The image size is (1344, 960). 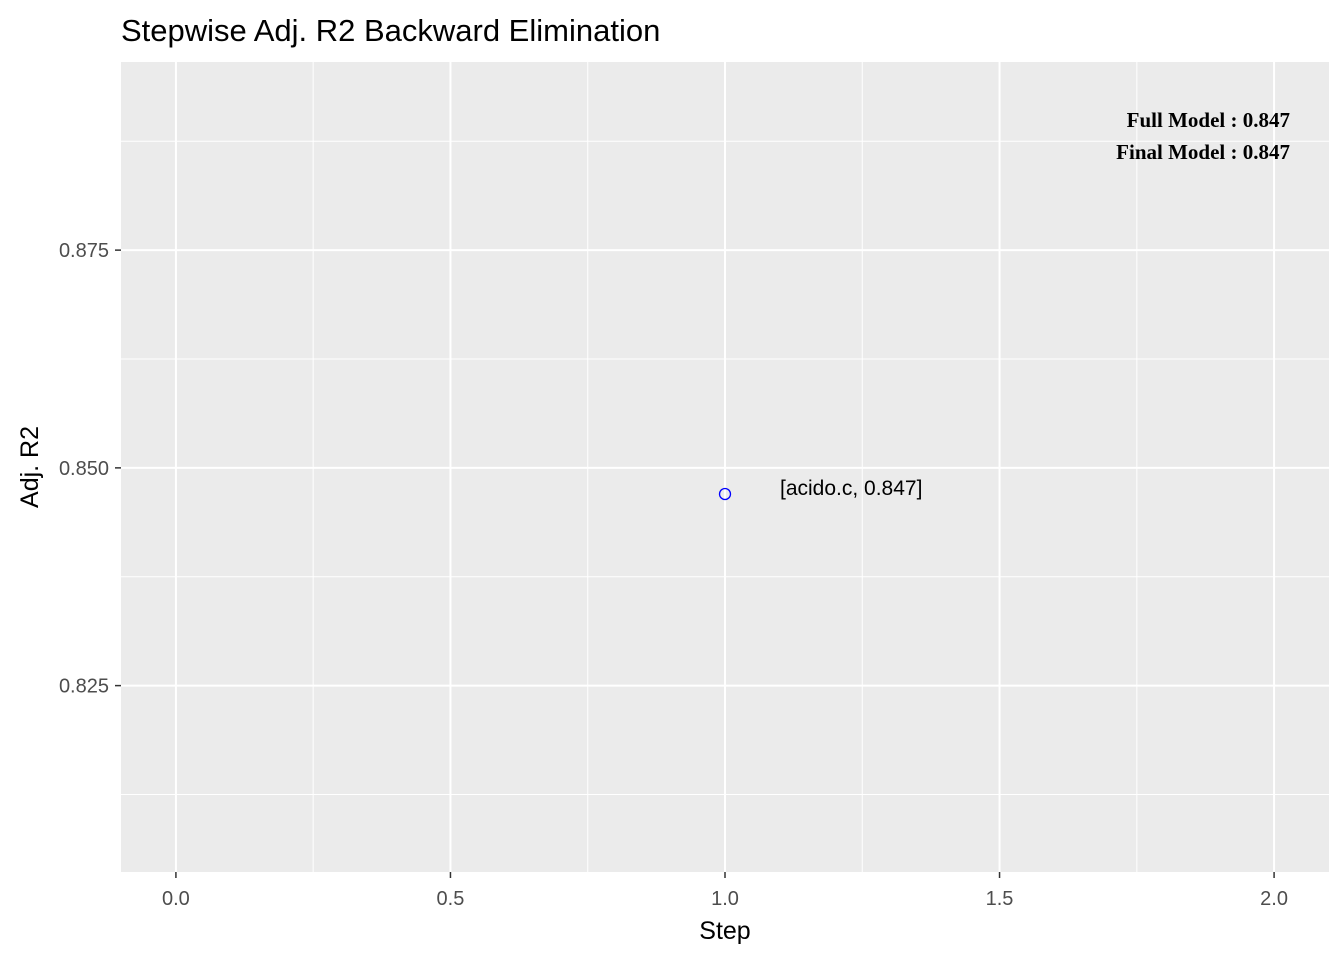 What do you see at coordinates (1274, 899) in the screenshot?
I see `x-tick-label: 2.0` at bounding box center [1274, 899].